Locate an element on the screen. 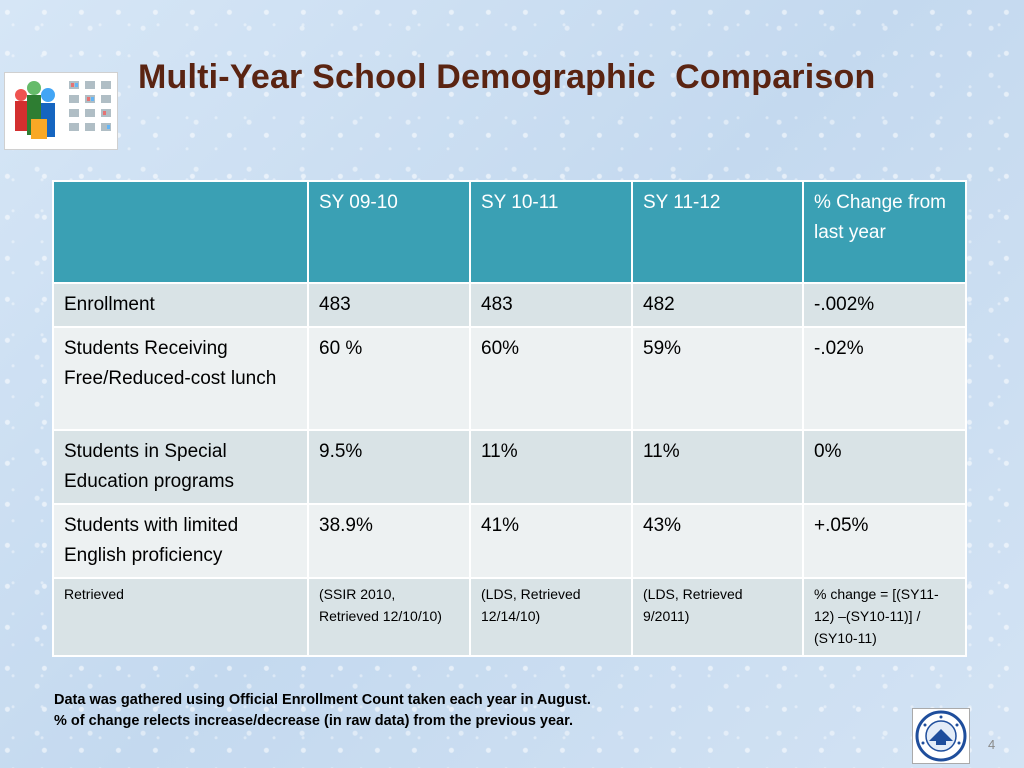 This screenshot has height=768, width=1024. cell-sy-11-12: 43% is located at coordinates (717, 541).